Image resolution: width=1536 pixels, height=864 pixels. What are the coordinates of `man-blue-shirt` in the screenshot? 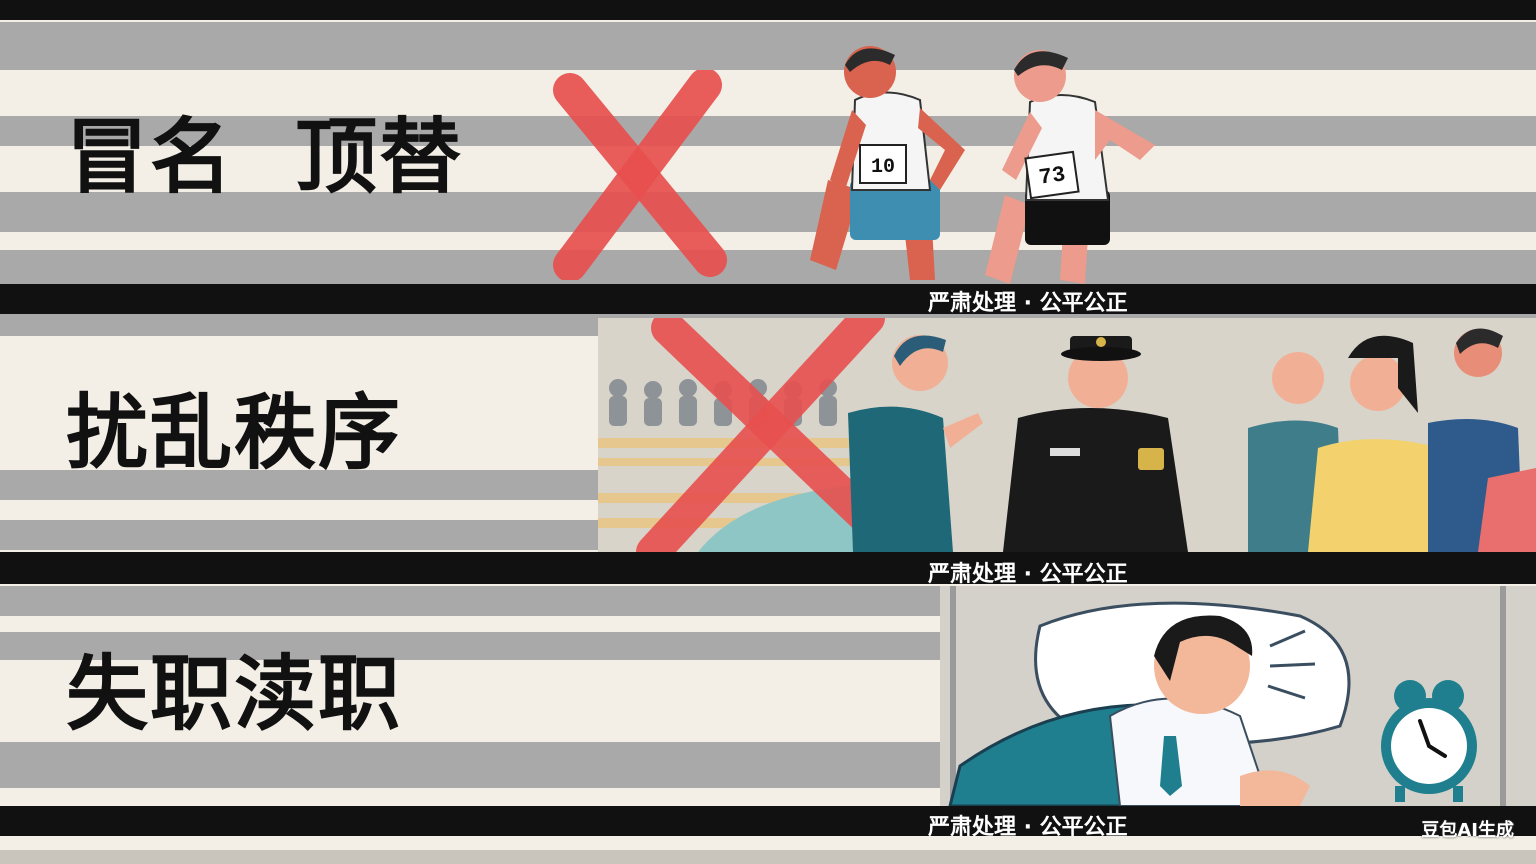 It's located at (915, 443).